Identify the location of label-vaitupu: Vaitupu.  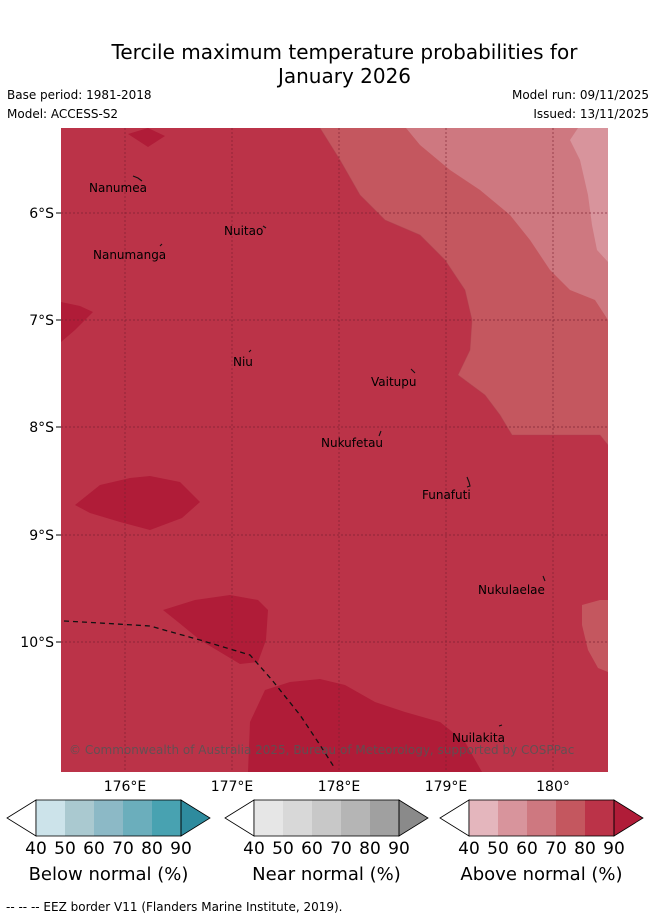
(394, 382).